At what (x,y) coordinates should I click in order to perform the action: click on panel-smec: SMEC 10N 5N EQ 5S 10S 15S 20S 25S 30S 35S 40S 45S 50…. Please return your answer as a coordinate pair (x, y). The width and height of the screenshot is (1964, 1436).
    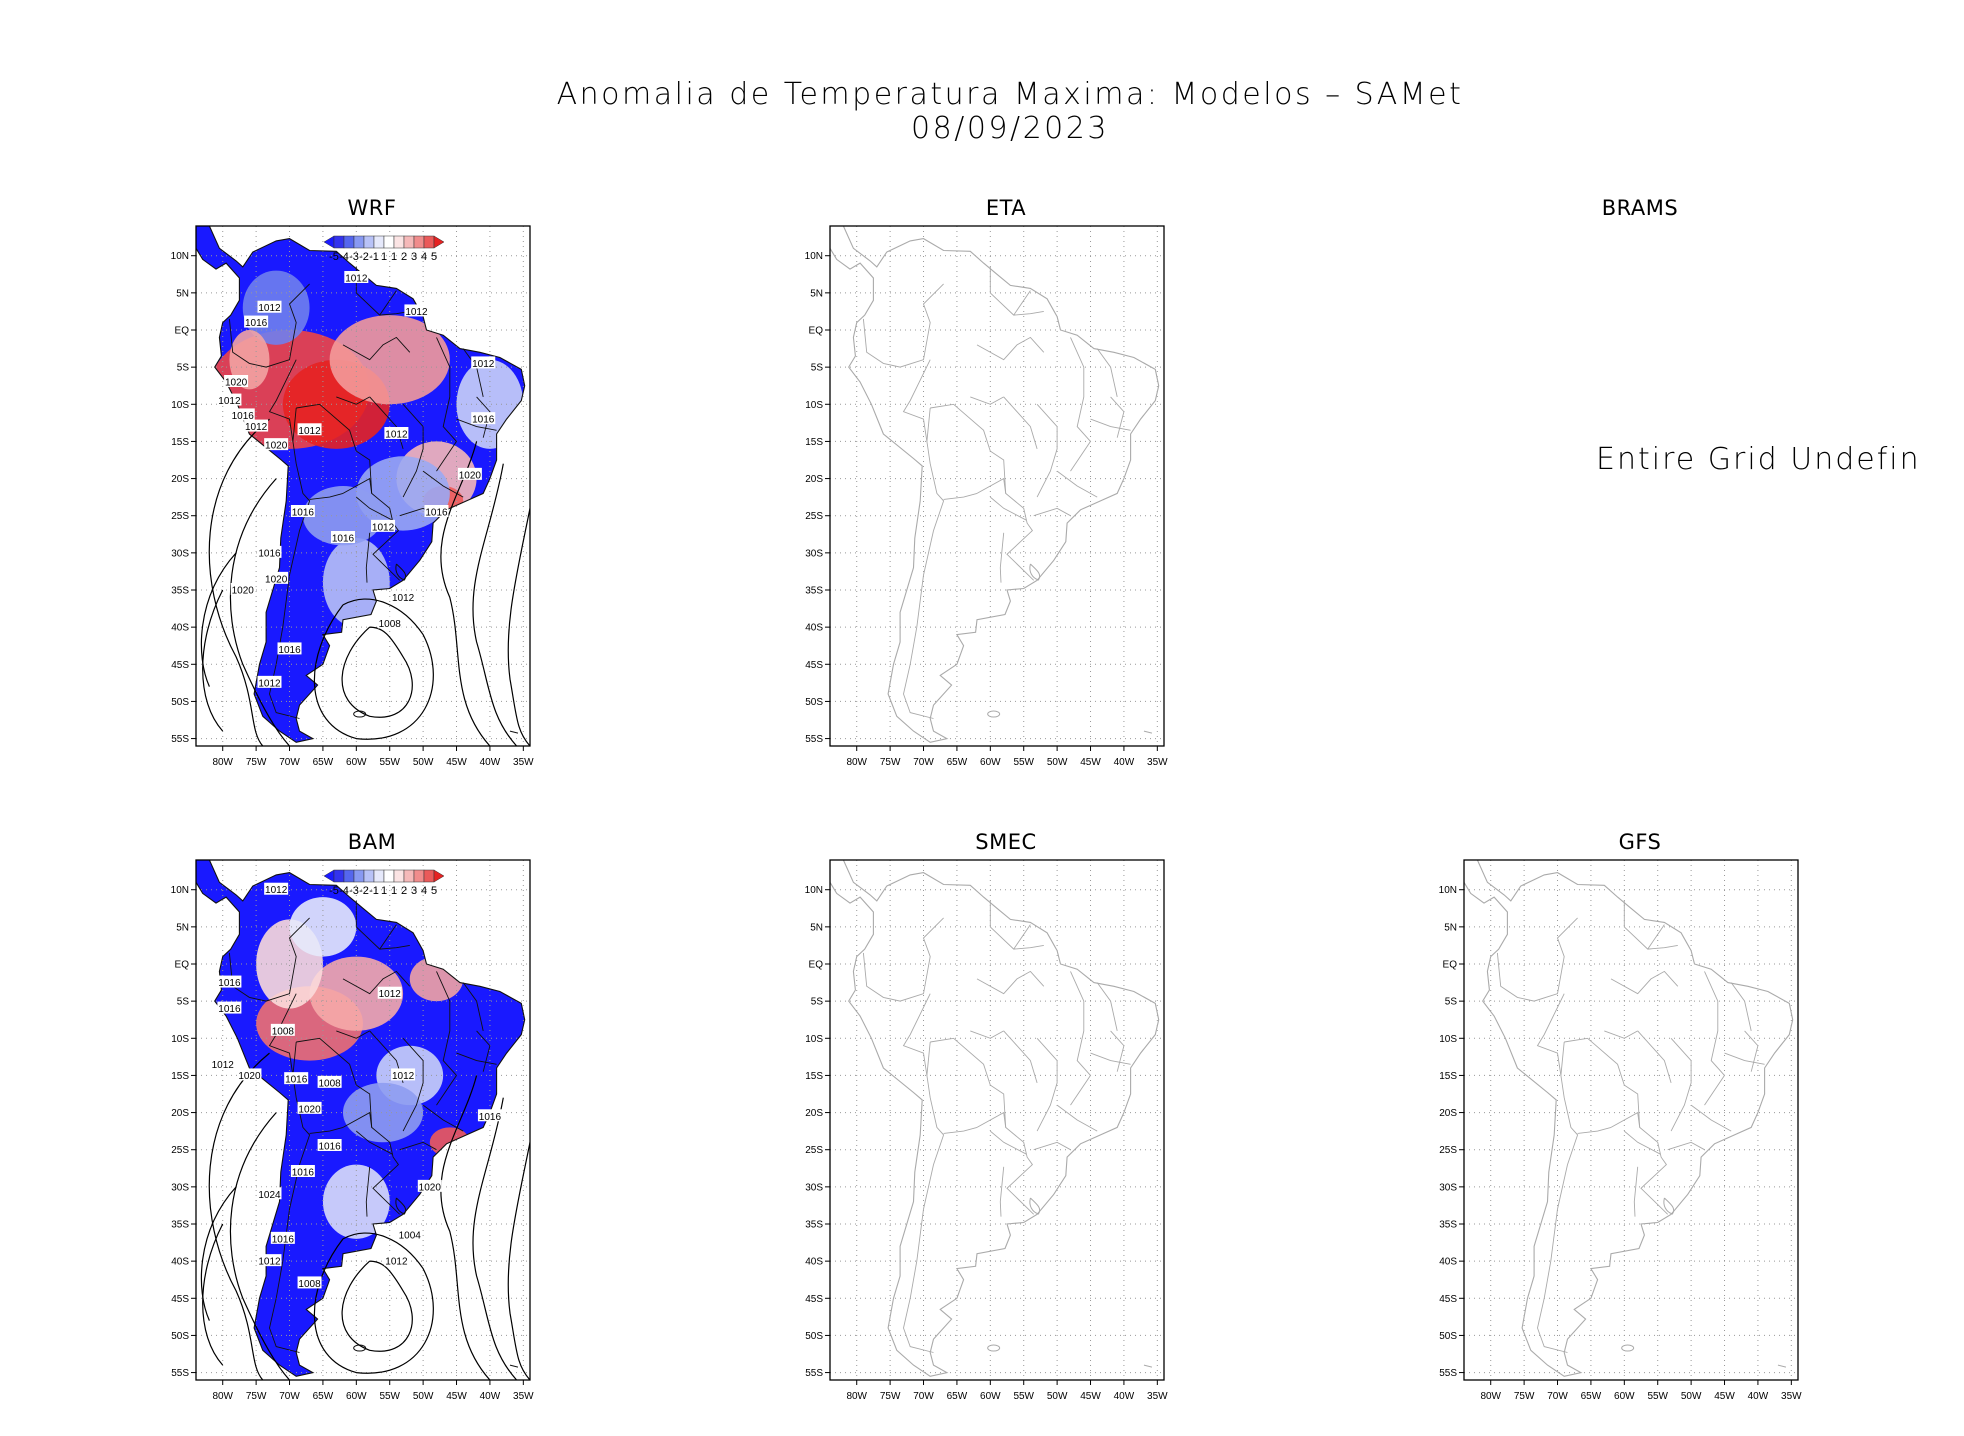
    Looking at the image, I should click on (1006, 1120).